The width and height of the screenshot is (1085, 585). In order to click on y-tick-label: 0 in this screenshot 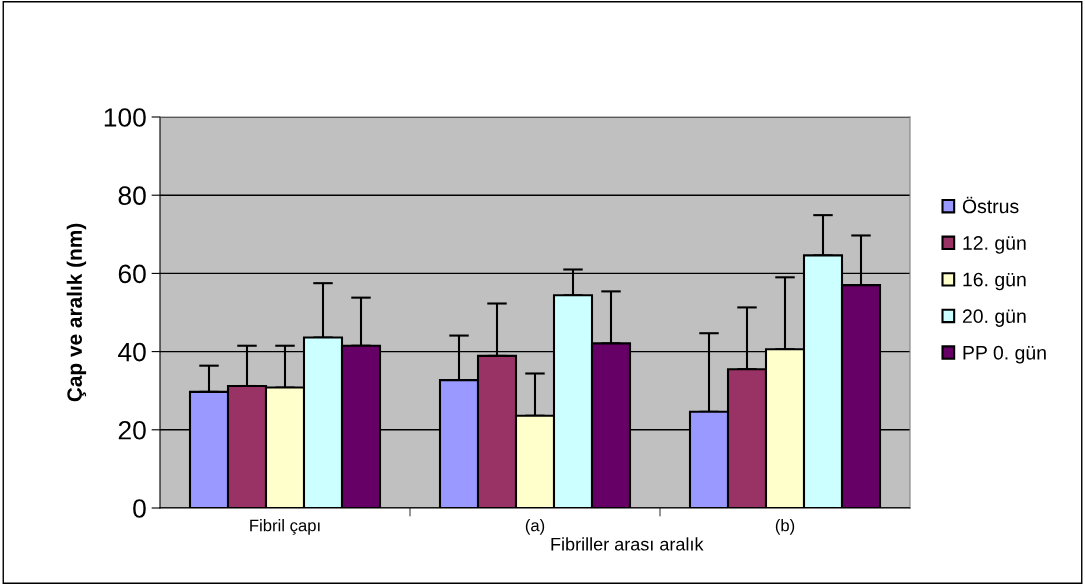, I will do `click(139, 508)`.